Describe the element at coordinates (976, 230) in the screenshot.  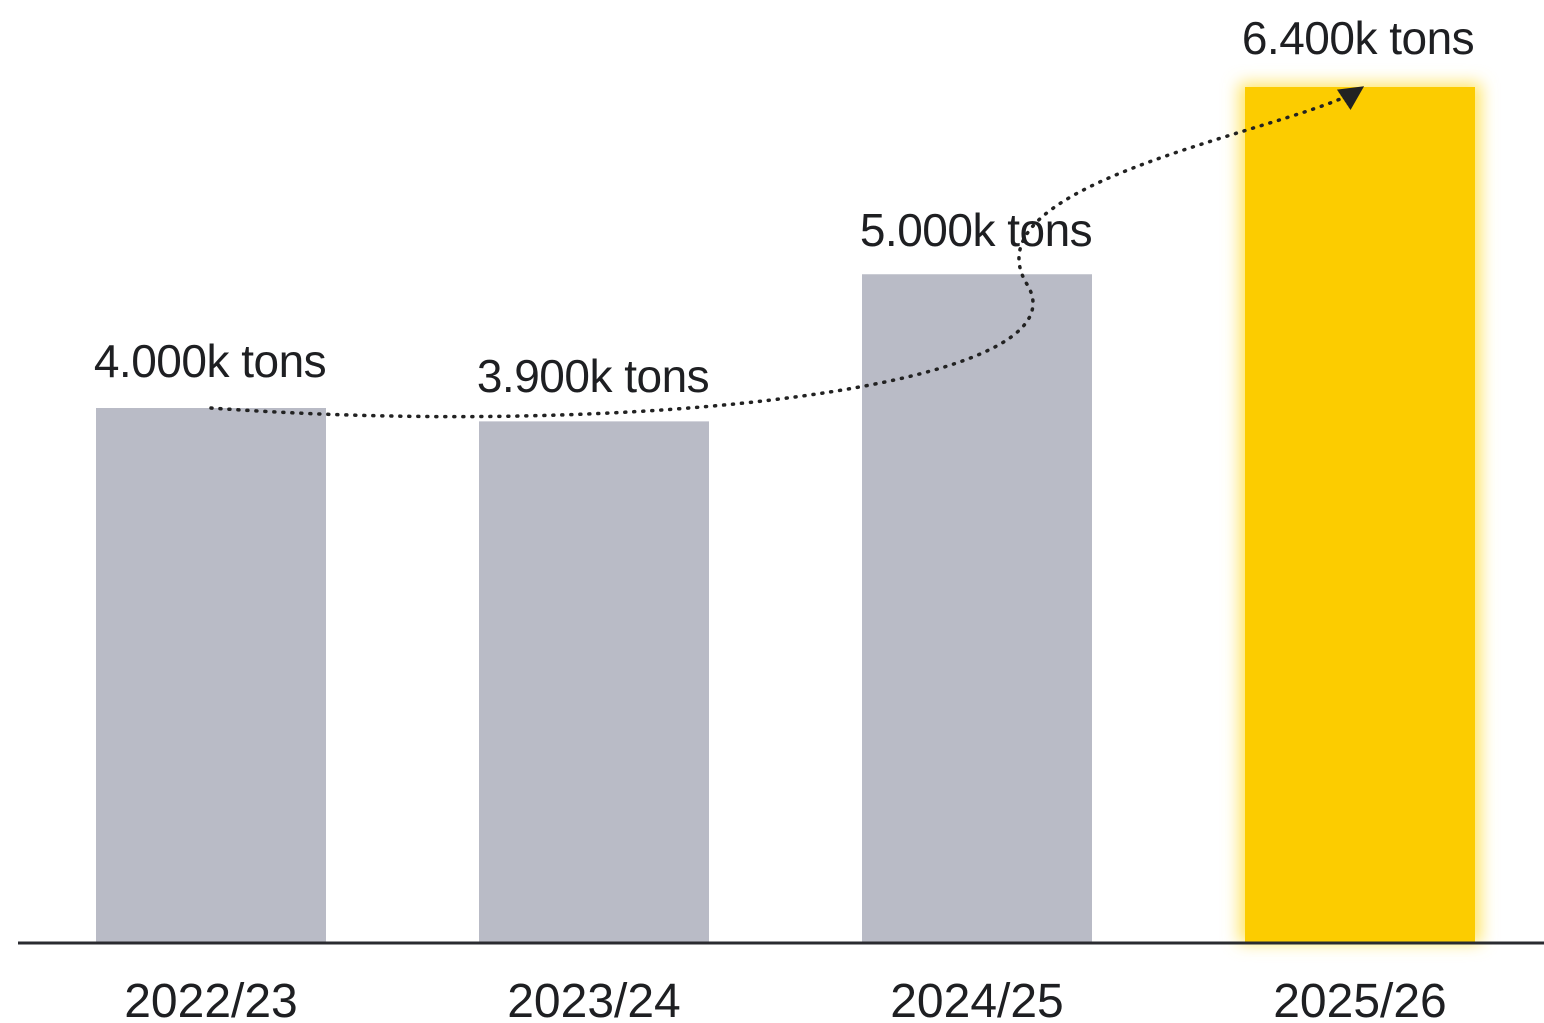
I see `data-label: 5.000k tons` at that location.